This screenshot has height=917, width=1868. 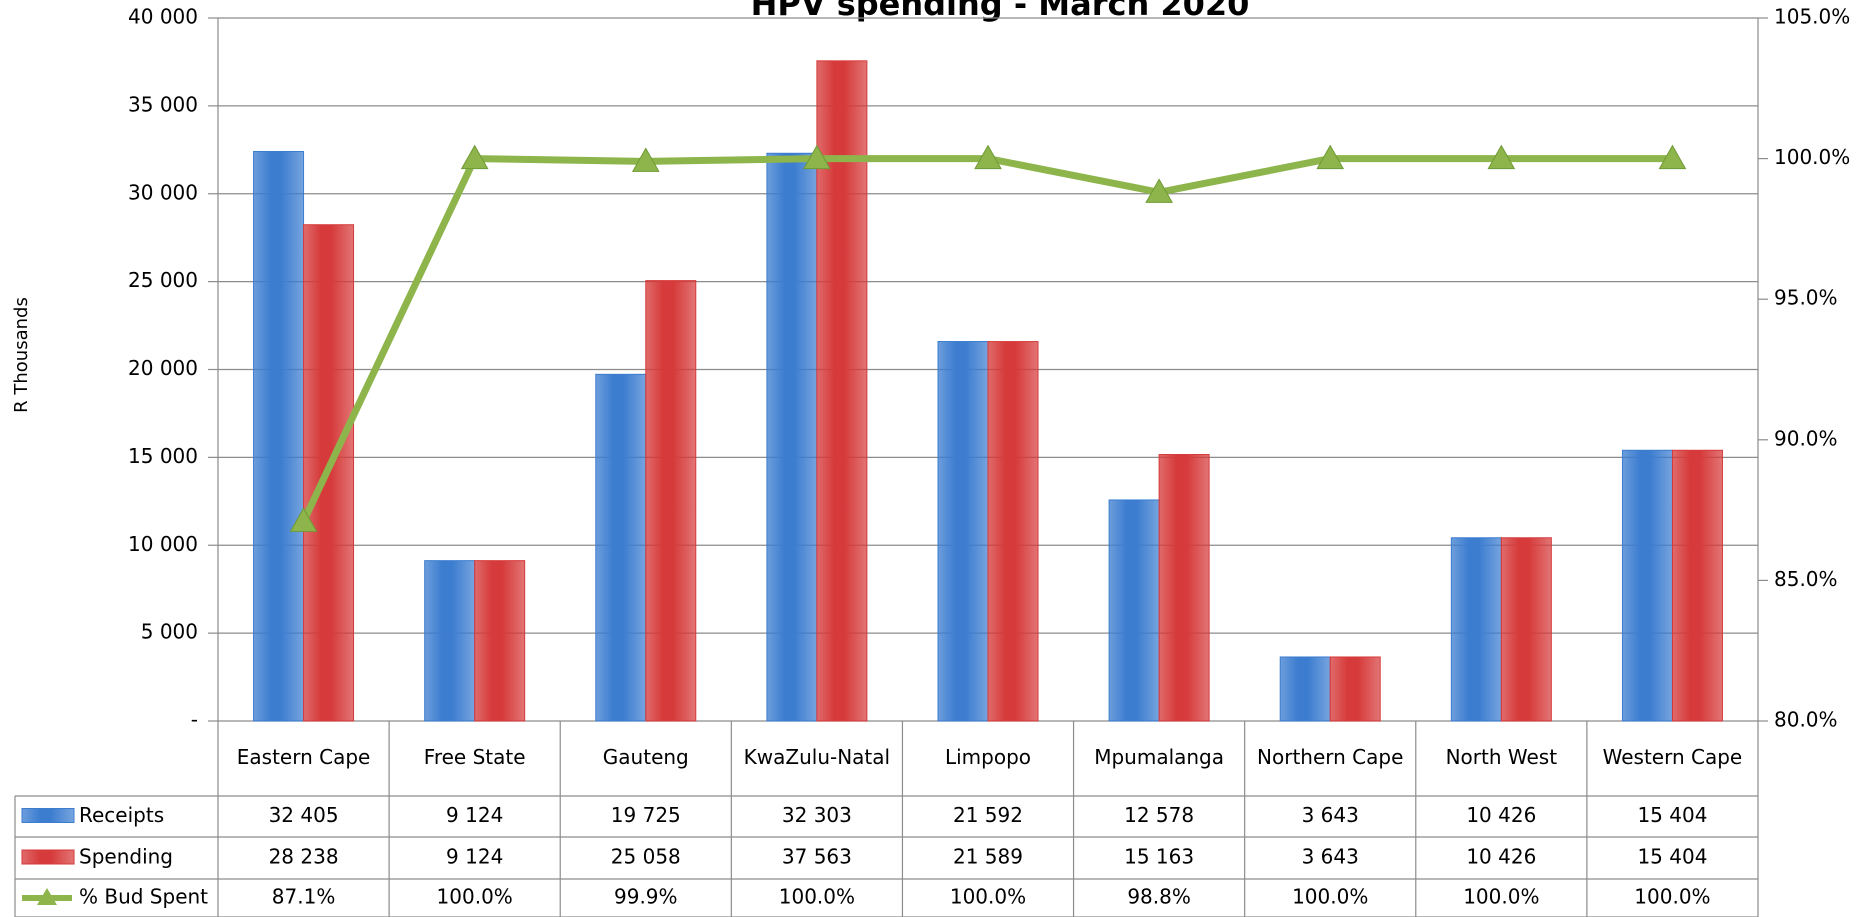 I want to click on legend-label: % Bud Spent, so click(x=143, y=897).